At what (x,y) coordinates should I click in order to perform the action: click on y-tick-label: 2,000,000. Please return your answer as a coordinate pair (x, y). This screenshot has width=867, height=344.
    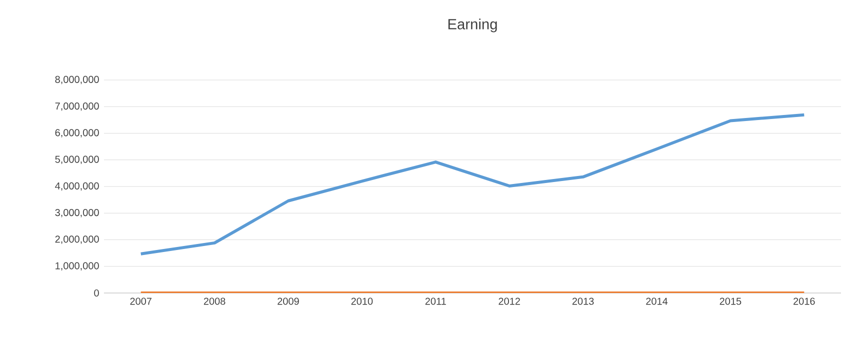
    Looking at the image, I should click on (77, 240).